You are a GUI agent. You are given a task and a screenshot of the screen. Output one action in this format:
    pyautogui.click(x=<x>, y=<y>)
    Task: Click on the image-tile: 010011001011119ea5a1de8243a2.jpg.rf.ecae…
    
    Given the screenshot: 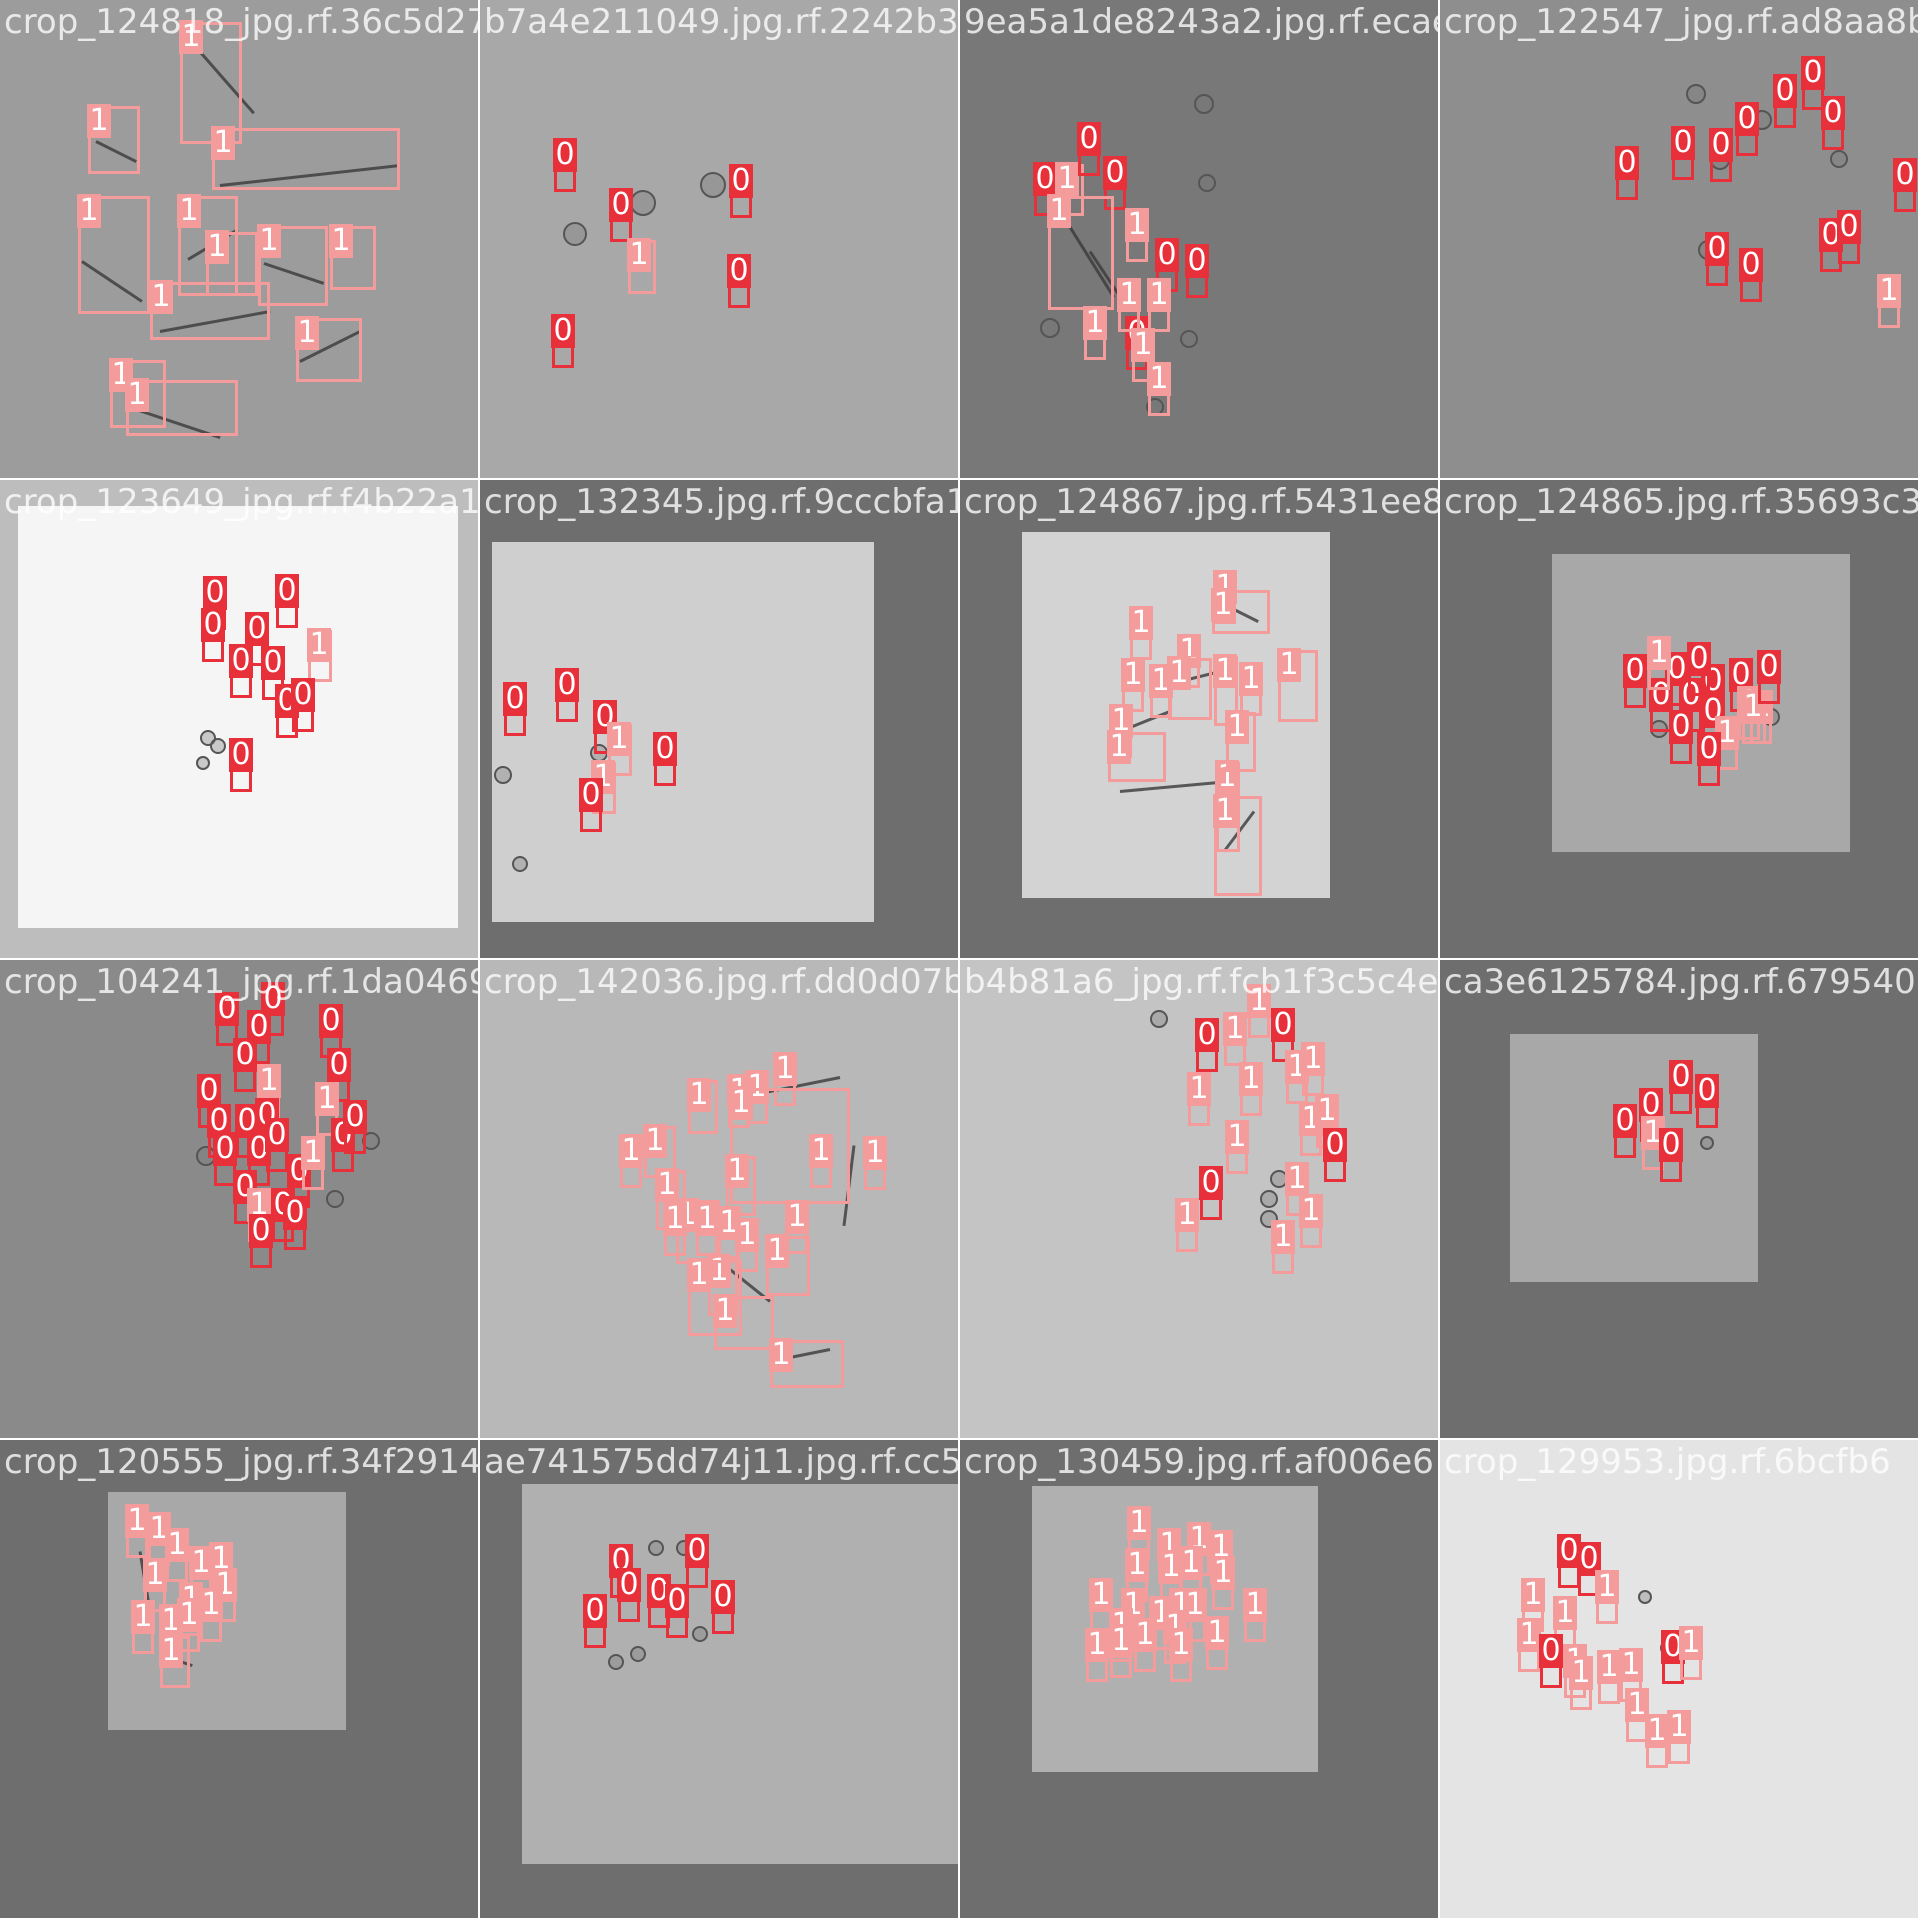 What is the action you would take?
    pyautogui.click(x=1199, y=239)
    